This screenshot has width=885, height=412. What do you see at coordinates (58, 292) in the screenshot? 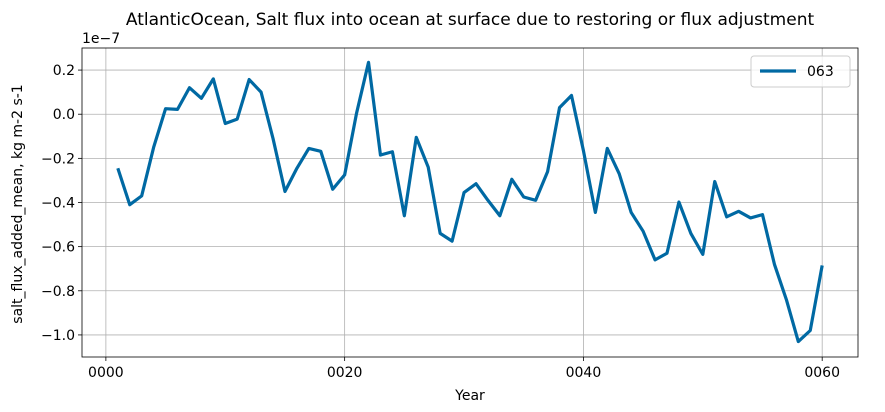
I see `y-tick-label: −0.8` at bounding box center [58, 292].